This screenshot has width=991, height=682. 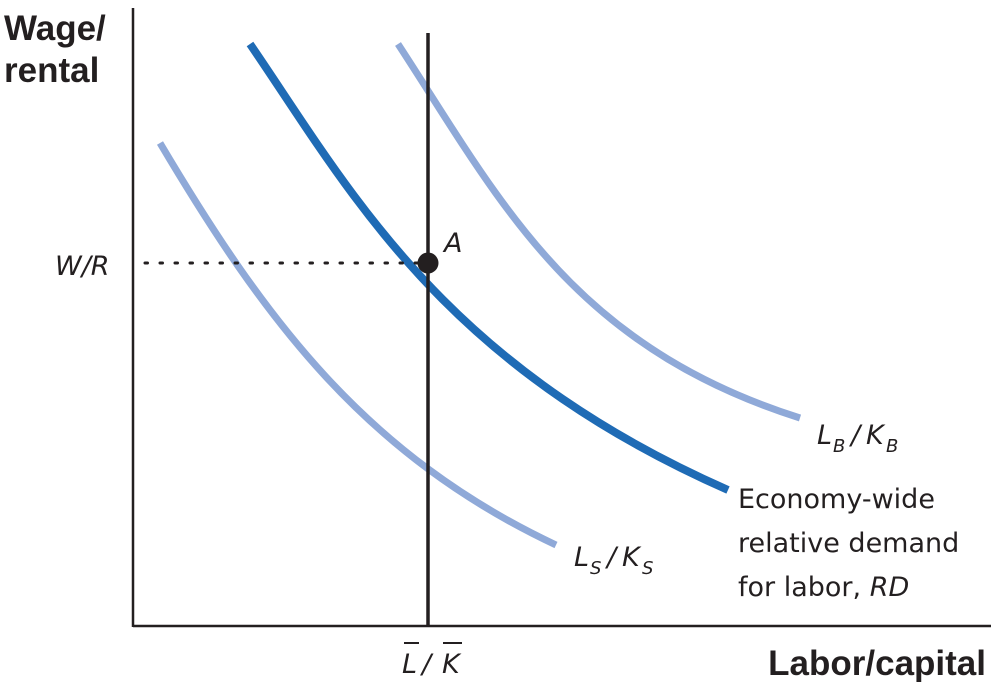 What do you see at coordinates (452, 664) in the screenshot?
I see `x-tick-label-k: K` at bounding box center [452, 664].